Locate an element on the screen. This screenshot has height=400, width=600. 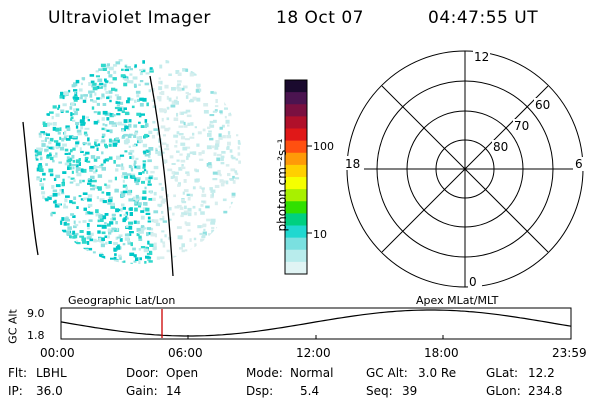
altitude-ytick-9: 9.0 is located at coordinates (36, 313).